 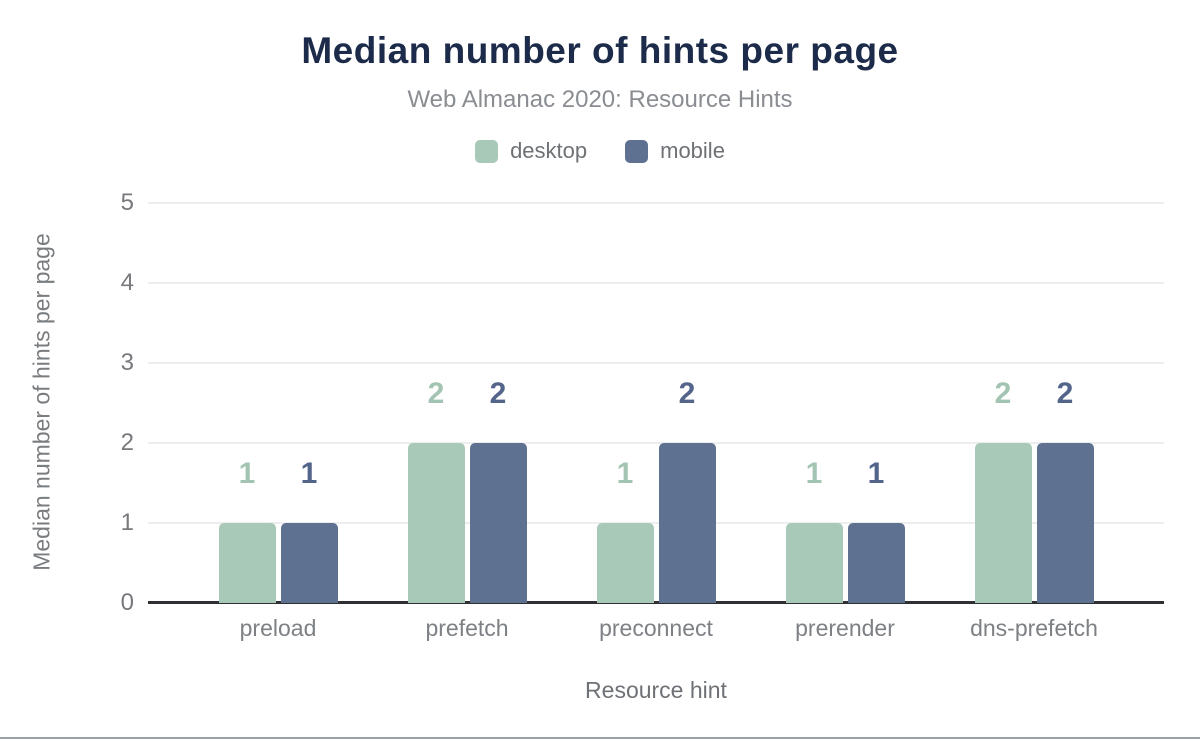 What do you see at coordinates (1065, 393) in the screenshot?
I see `bar-value-mobile-dns-prefetch: 2` at bounding box center [1065, 393].